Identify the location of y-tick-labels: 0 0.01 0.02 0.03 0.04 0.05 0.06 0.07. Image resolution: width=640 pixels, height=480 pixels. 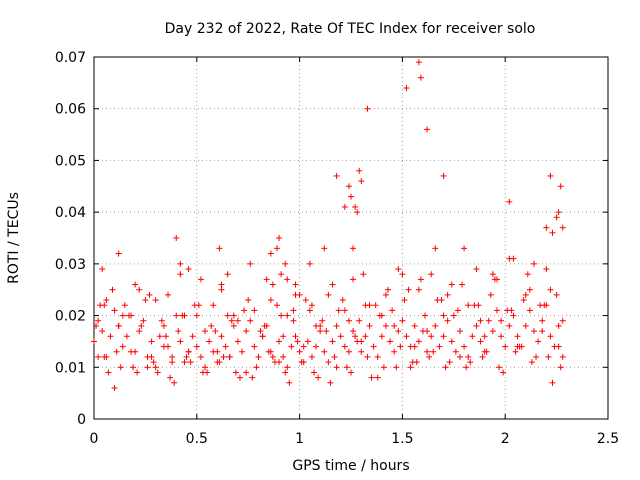
(70, 239).